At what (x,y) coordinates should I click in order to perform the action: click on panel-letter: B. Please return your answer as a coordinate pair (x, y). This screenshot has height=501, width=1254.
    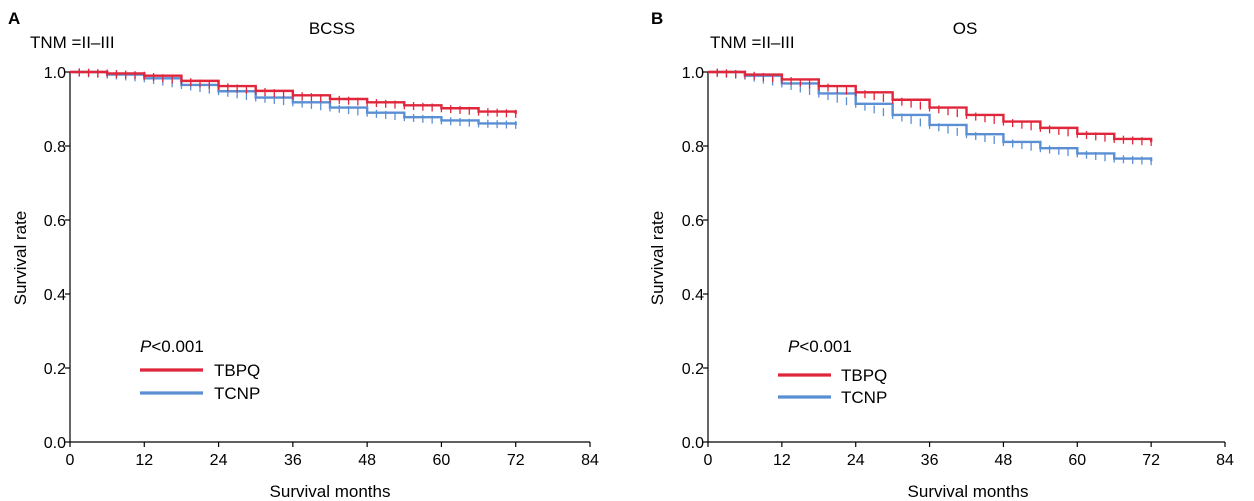
    Looking at the image, I should click on (657, 18).